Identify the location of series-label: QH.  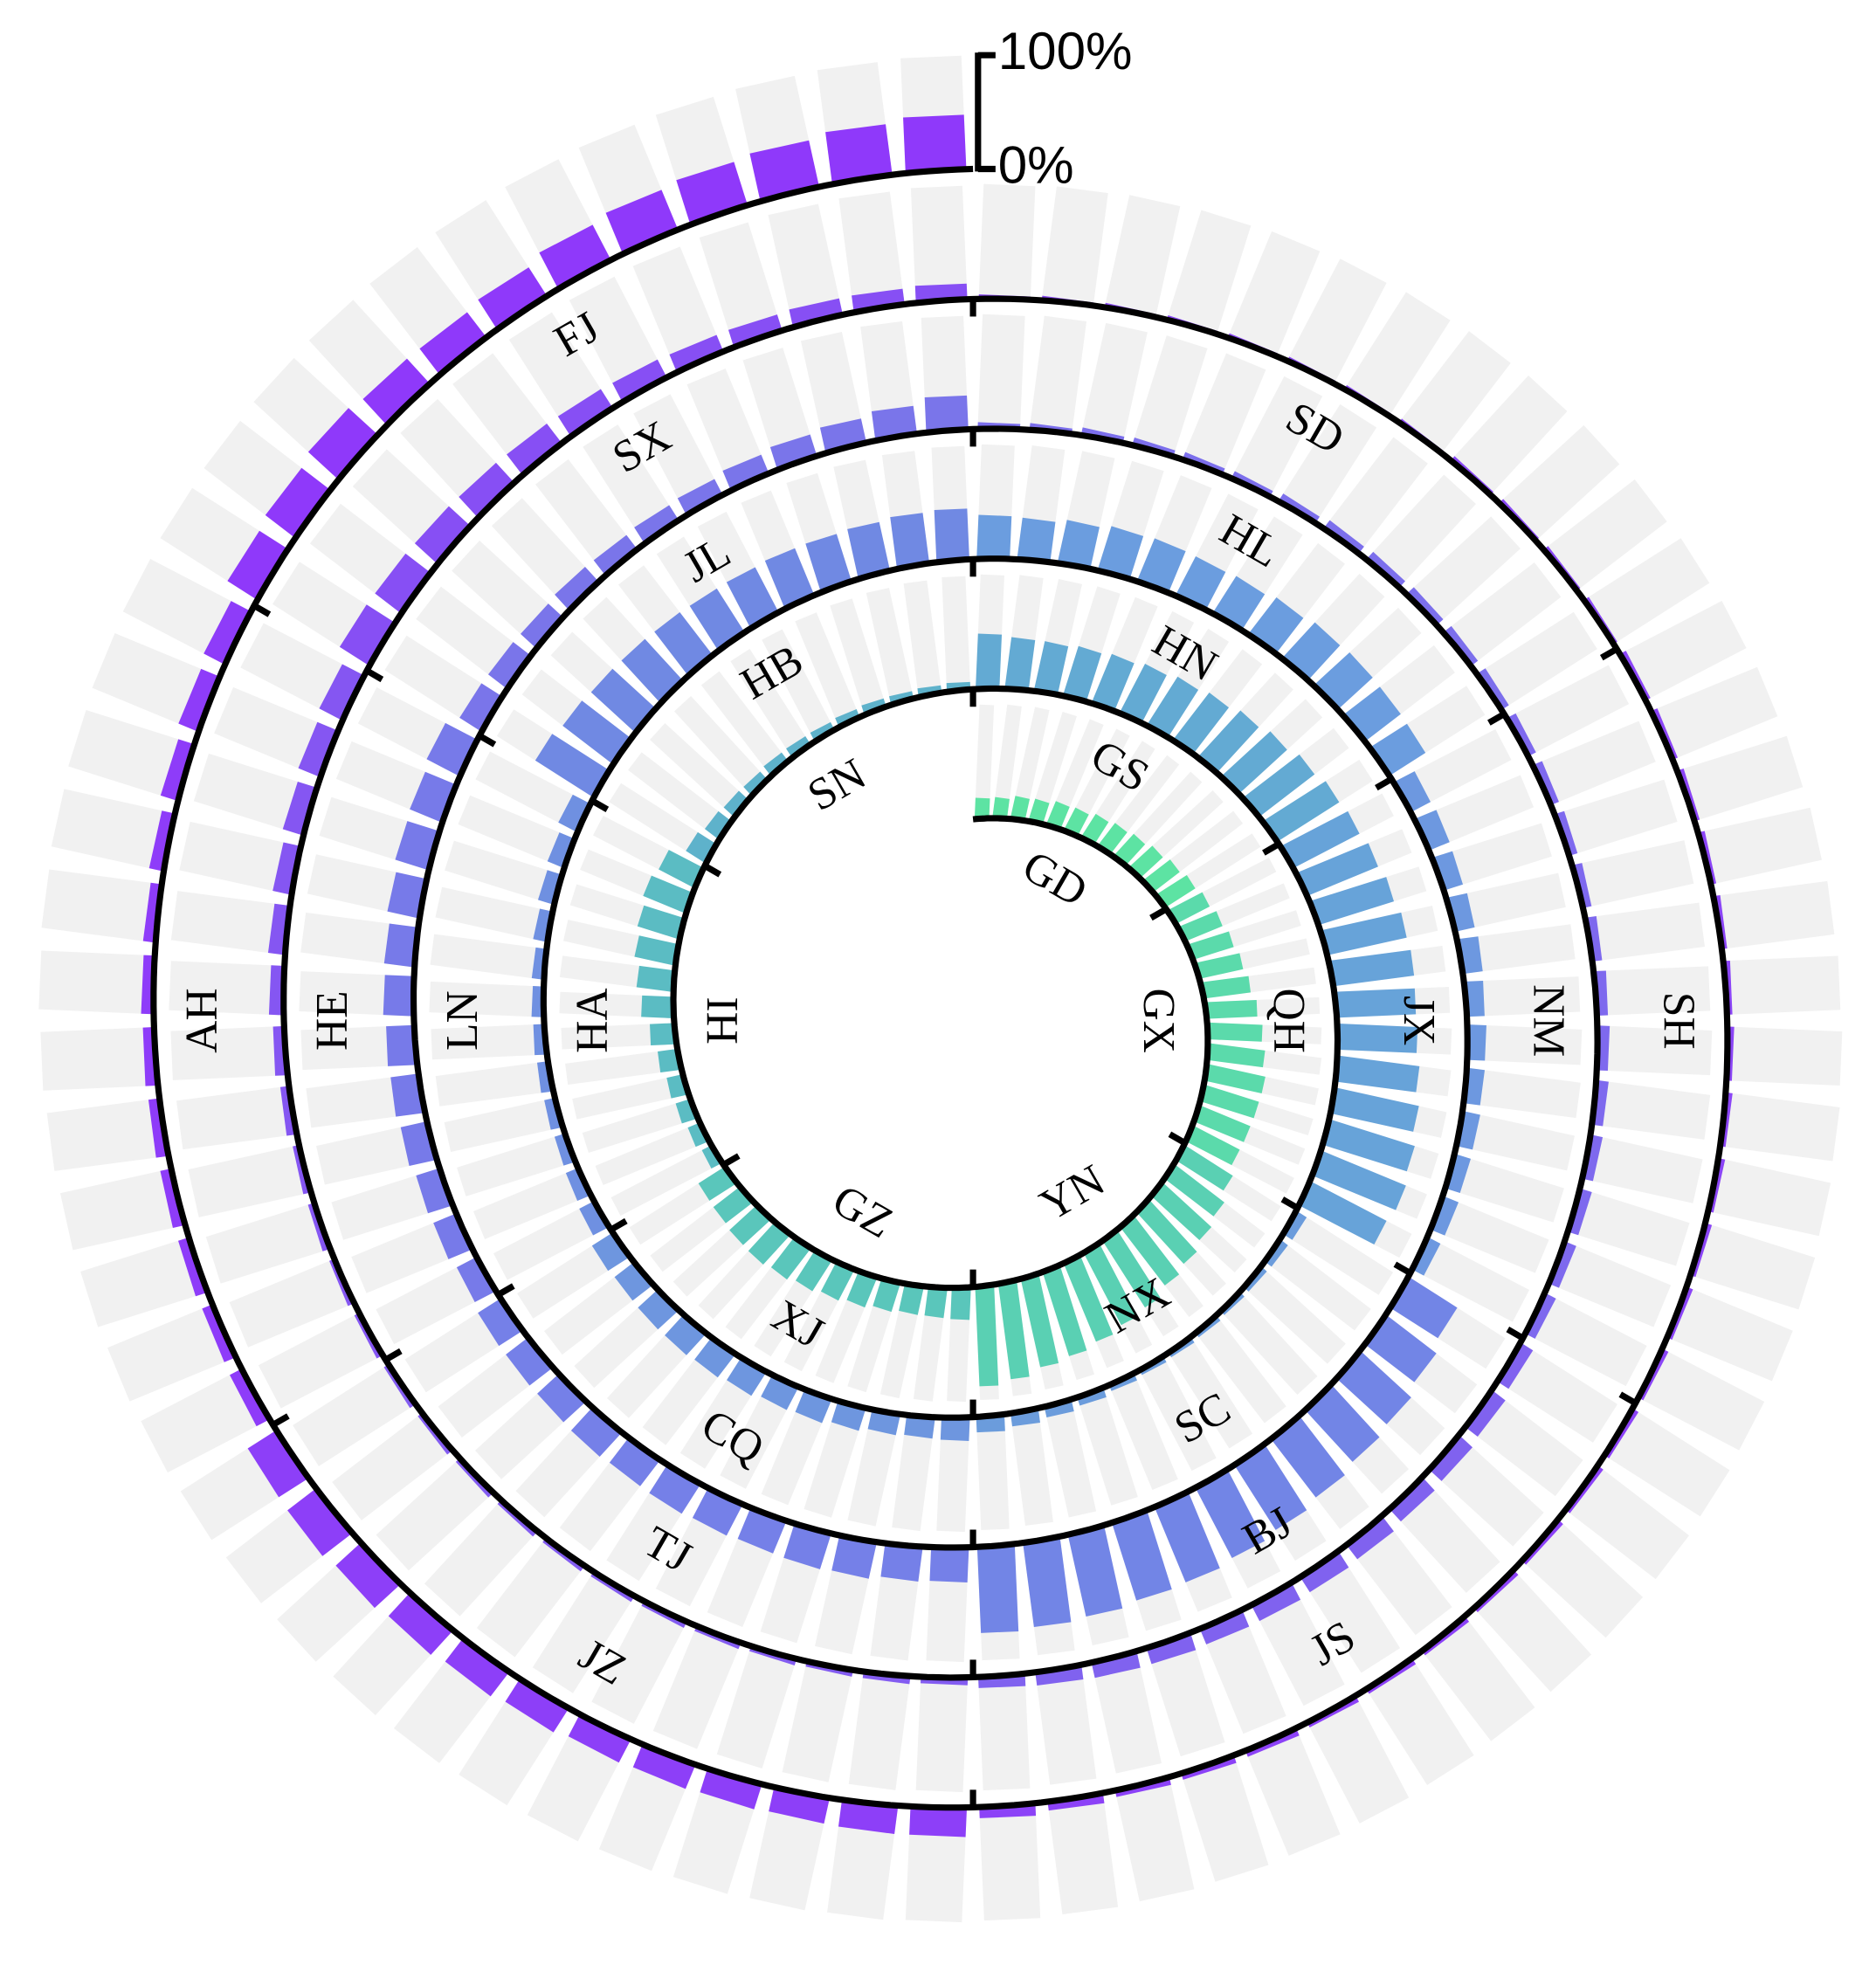
(1289, 1020).